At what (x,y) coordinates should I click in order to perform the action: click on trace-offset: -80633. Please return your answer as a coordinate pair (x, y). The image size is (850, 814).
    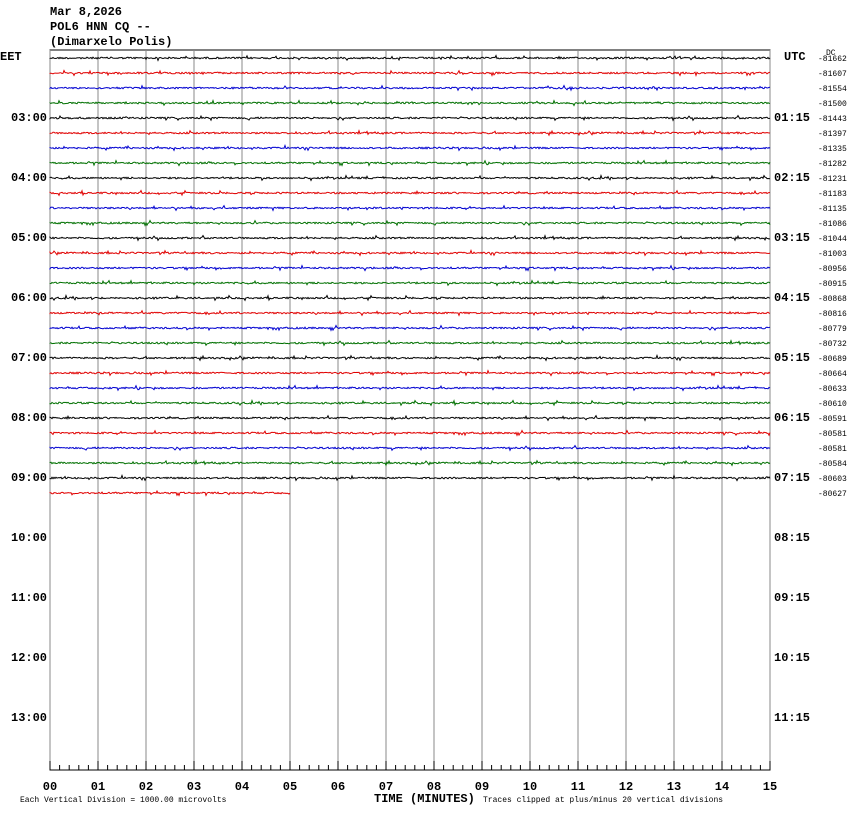
    Looking at the image, I should click on (832, 389).